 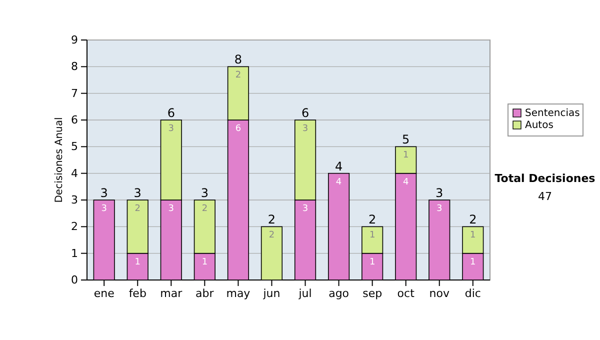 What do you see at coordinates (74, 67) in the screenshot?
I see `y-tick-label: 8` at bounding box center [74, 67].